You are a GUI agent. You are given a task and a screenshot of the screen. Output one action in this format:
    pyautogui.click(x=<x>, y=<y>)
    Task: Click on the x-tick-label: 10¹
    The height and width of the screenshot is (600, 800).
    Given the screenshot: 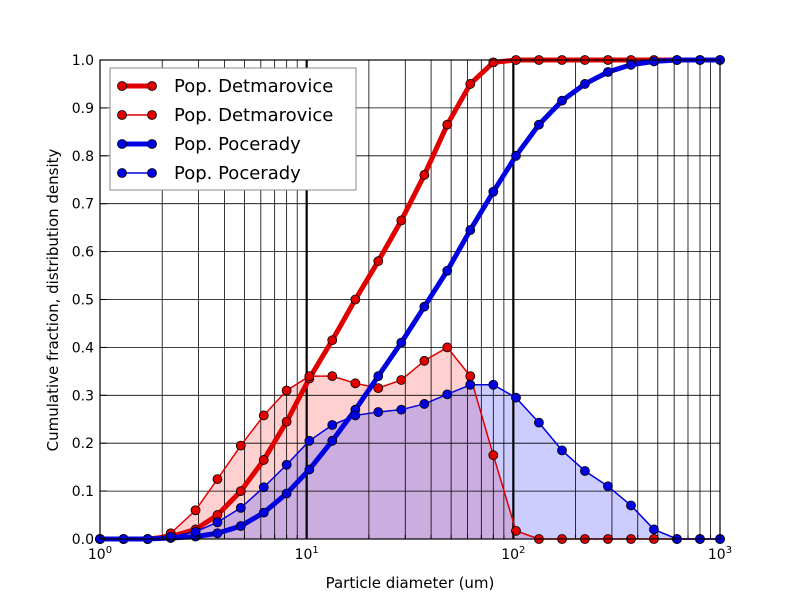 What is the action you would take?
    pyautogui.click(x=307, y=554)
    